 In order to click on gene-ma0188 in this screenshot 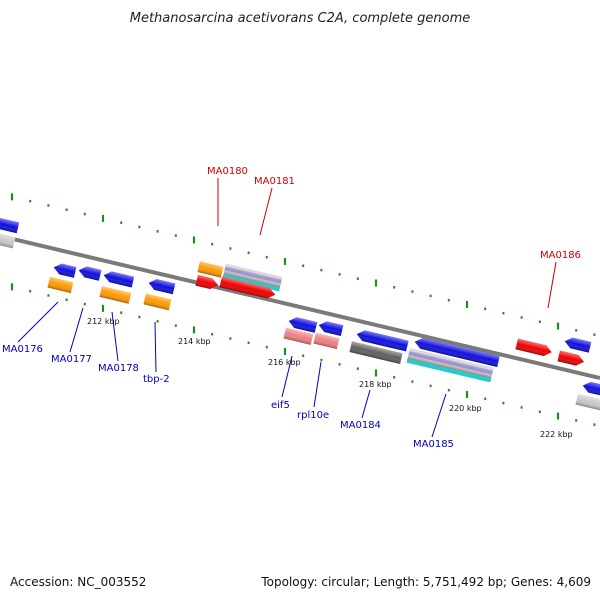, I will do `click(578, 345)`.